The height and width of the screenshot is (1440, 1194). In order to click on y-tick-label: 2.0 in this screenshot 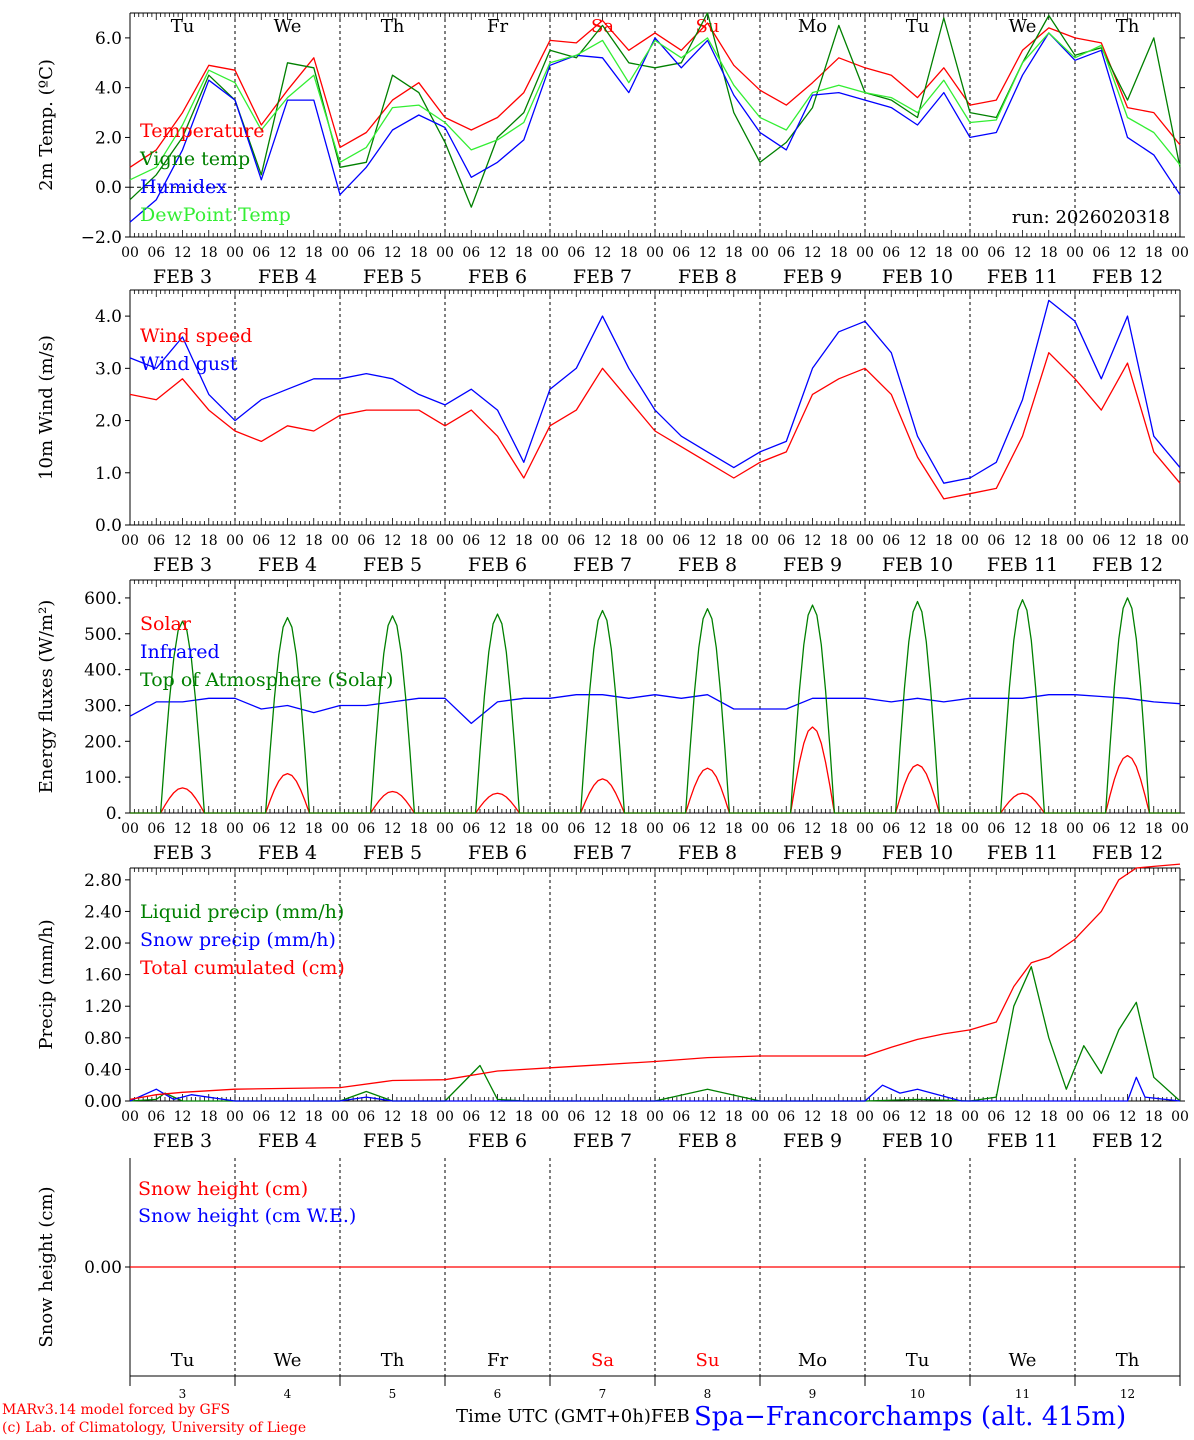, I will do `click(108, 138)`.